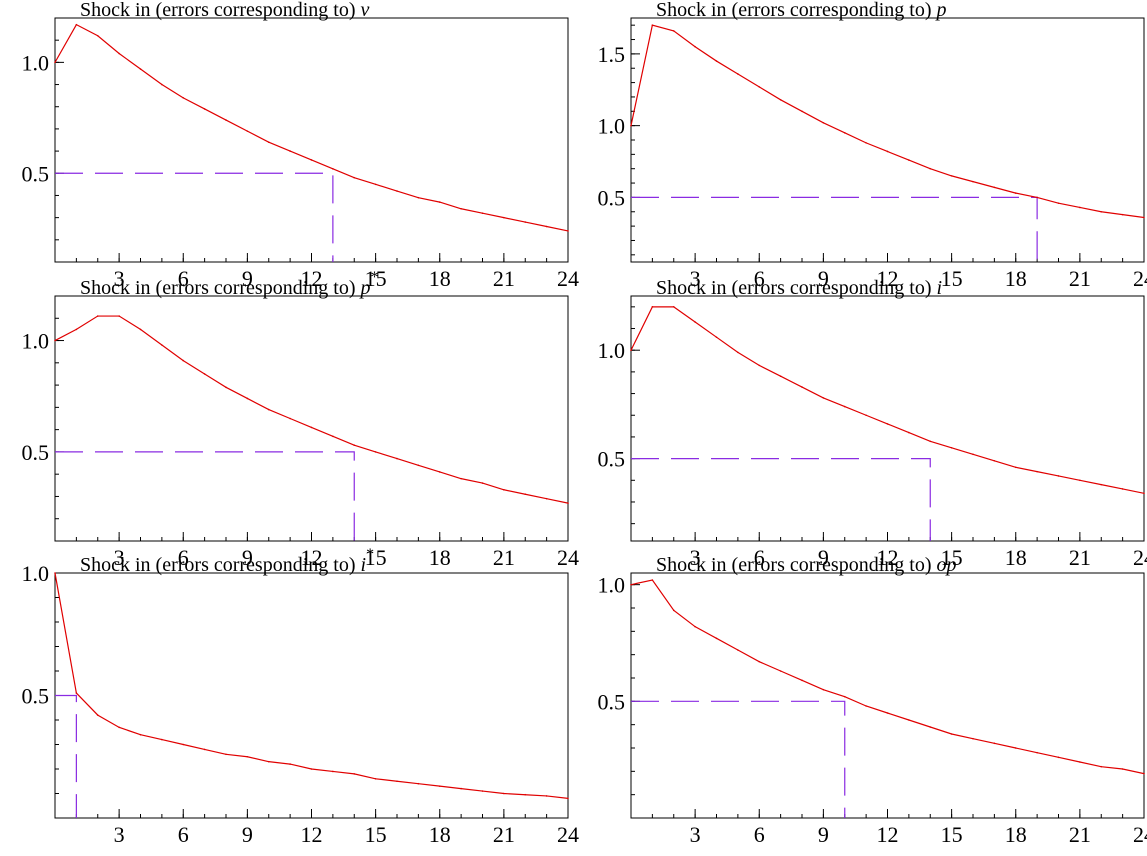 The width and height of the screenshot is (1147, 856). Describe the element at coordinates (806, 565) in the screenshot. I see `panel-title: Shock in (errors corresponding to) op` at that location.